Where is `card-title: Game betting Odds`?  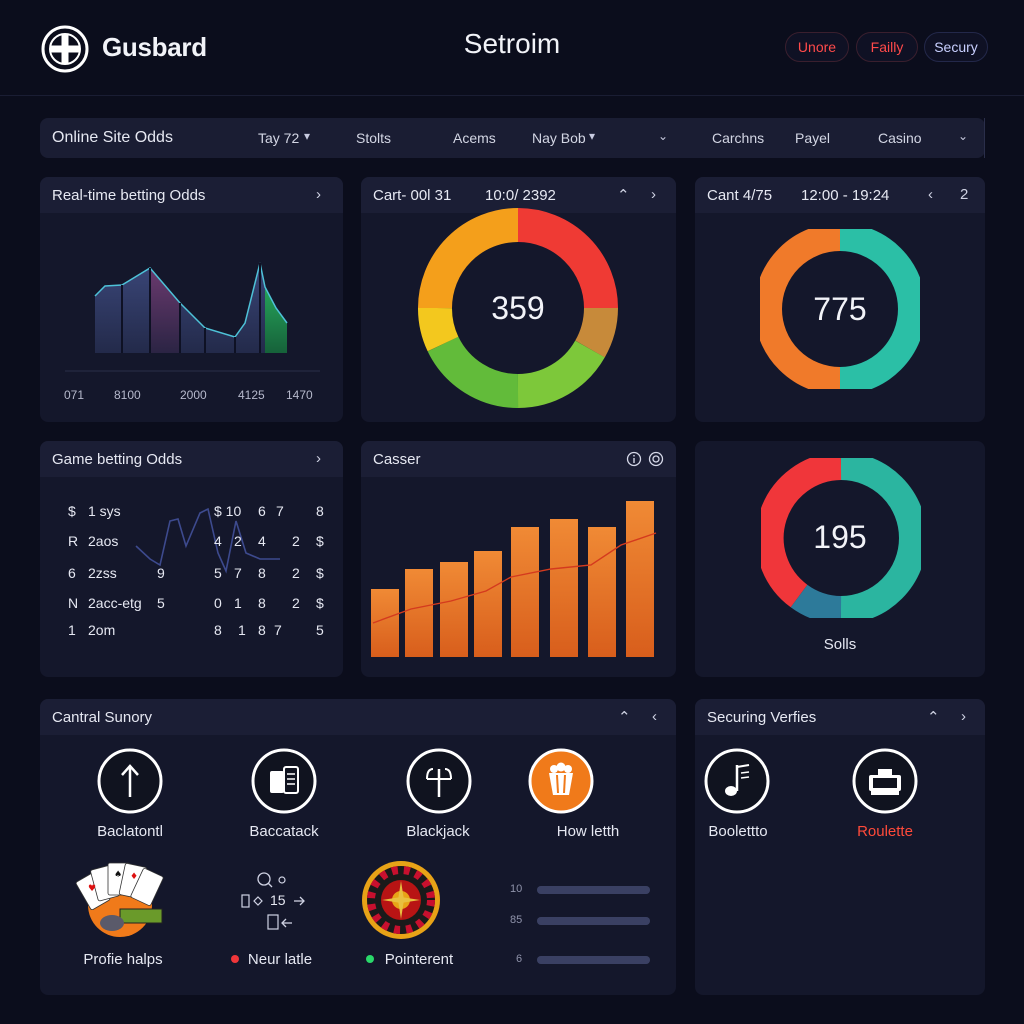
card-title: Game betting Odds is located at coordinates (117, 459).